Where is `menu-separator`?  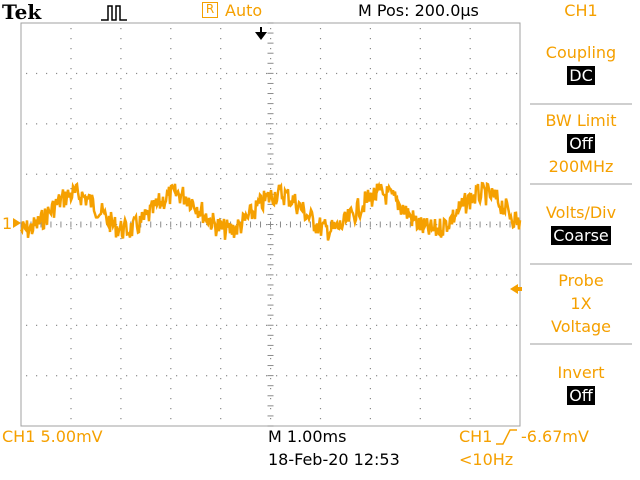 menu-separator is located at coordinates (581, 104).